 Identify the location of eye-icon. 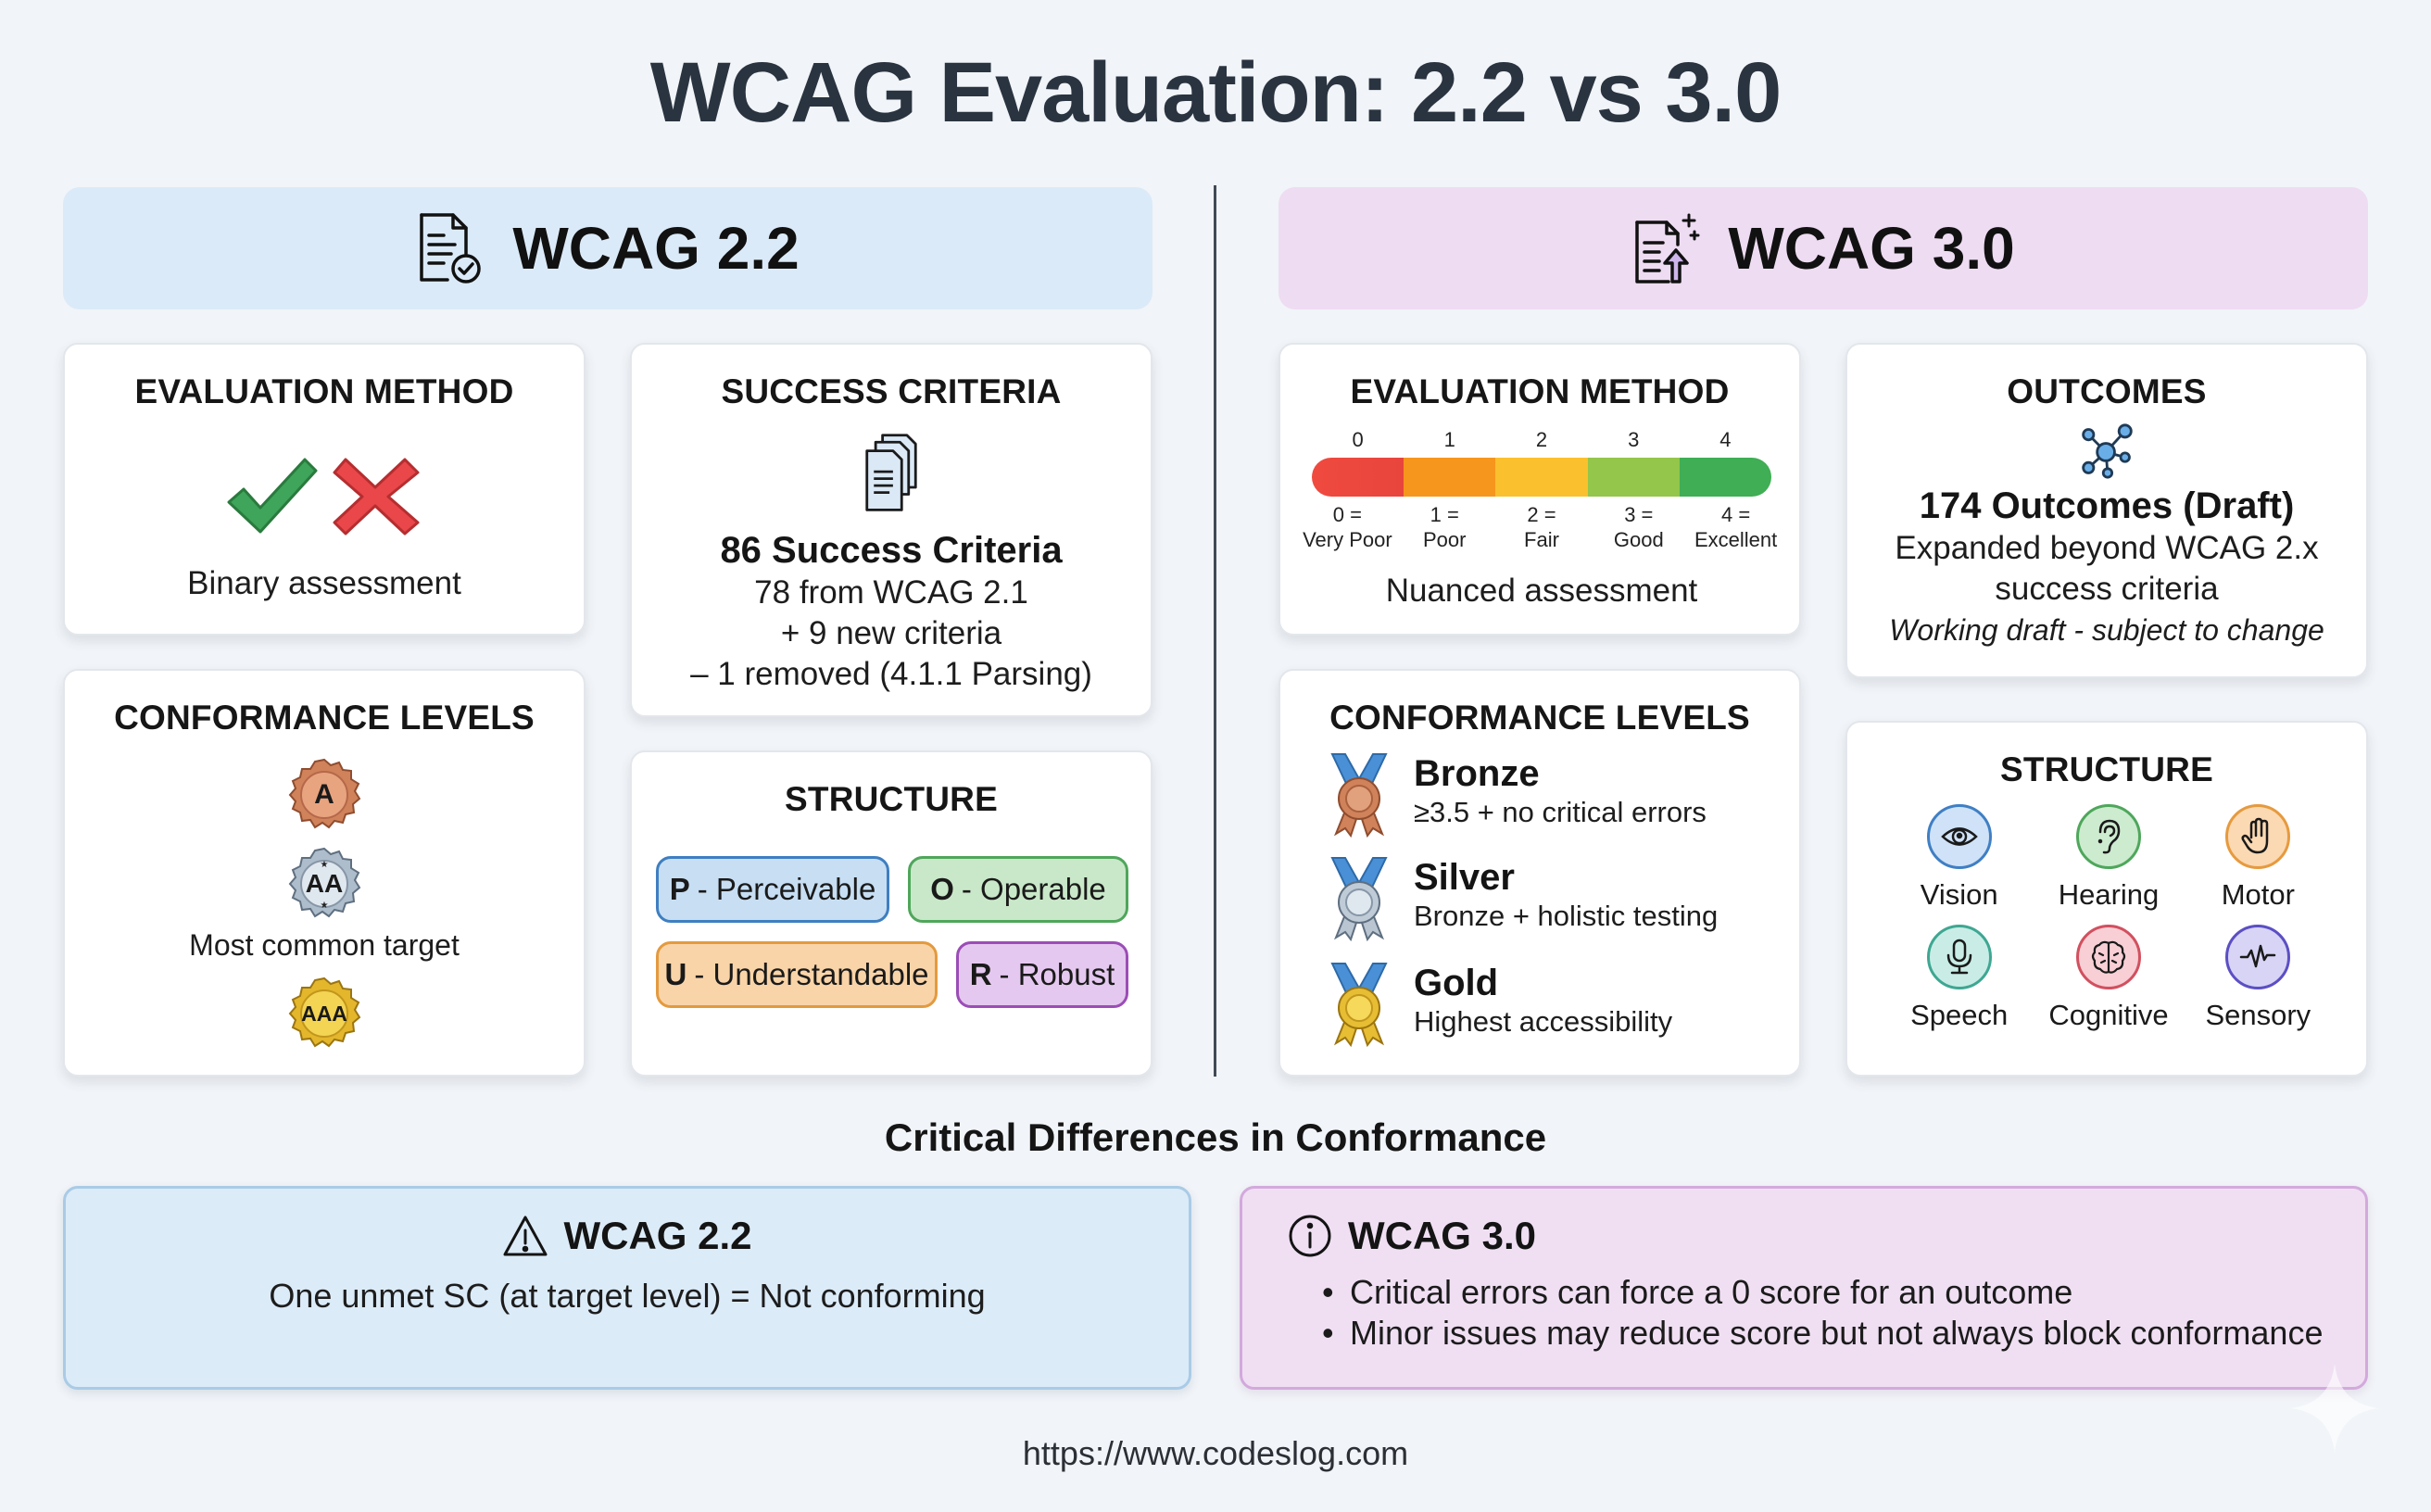
(1959, 836).